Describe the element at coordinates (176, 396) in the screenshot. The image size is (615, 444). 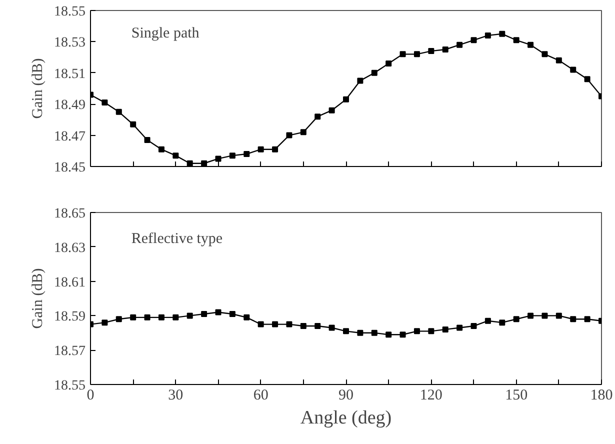
I see `x-tick-label: 30` at that location.